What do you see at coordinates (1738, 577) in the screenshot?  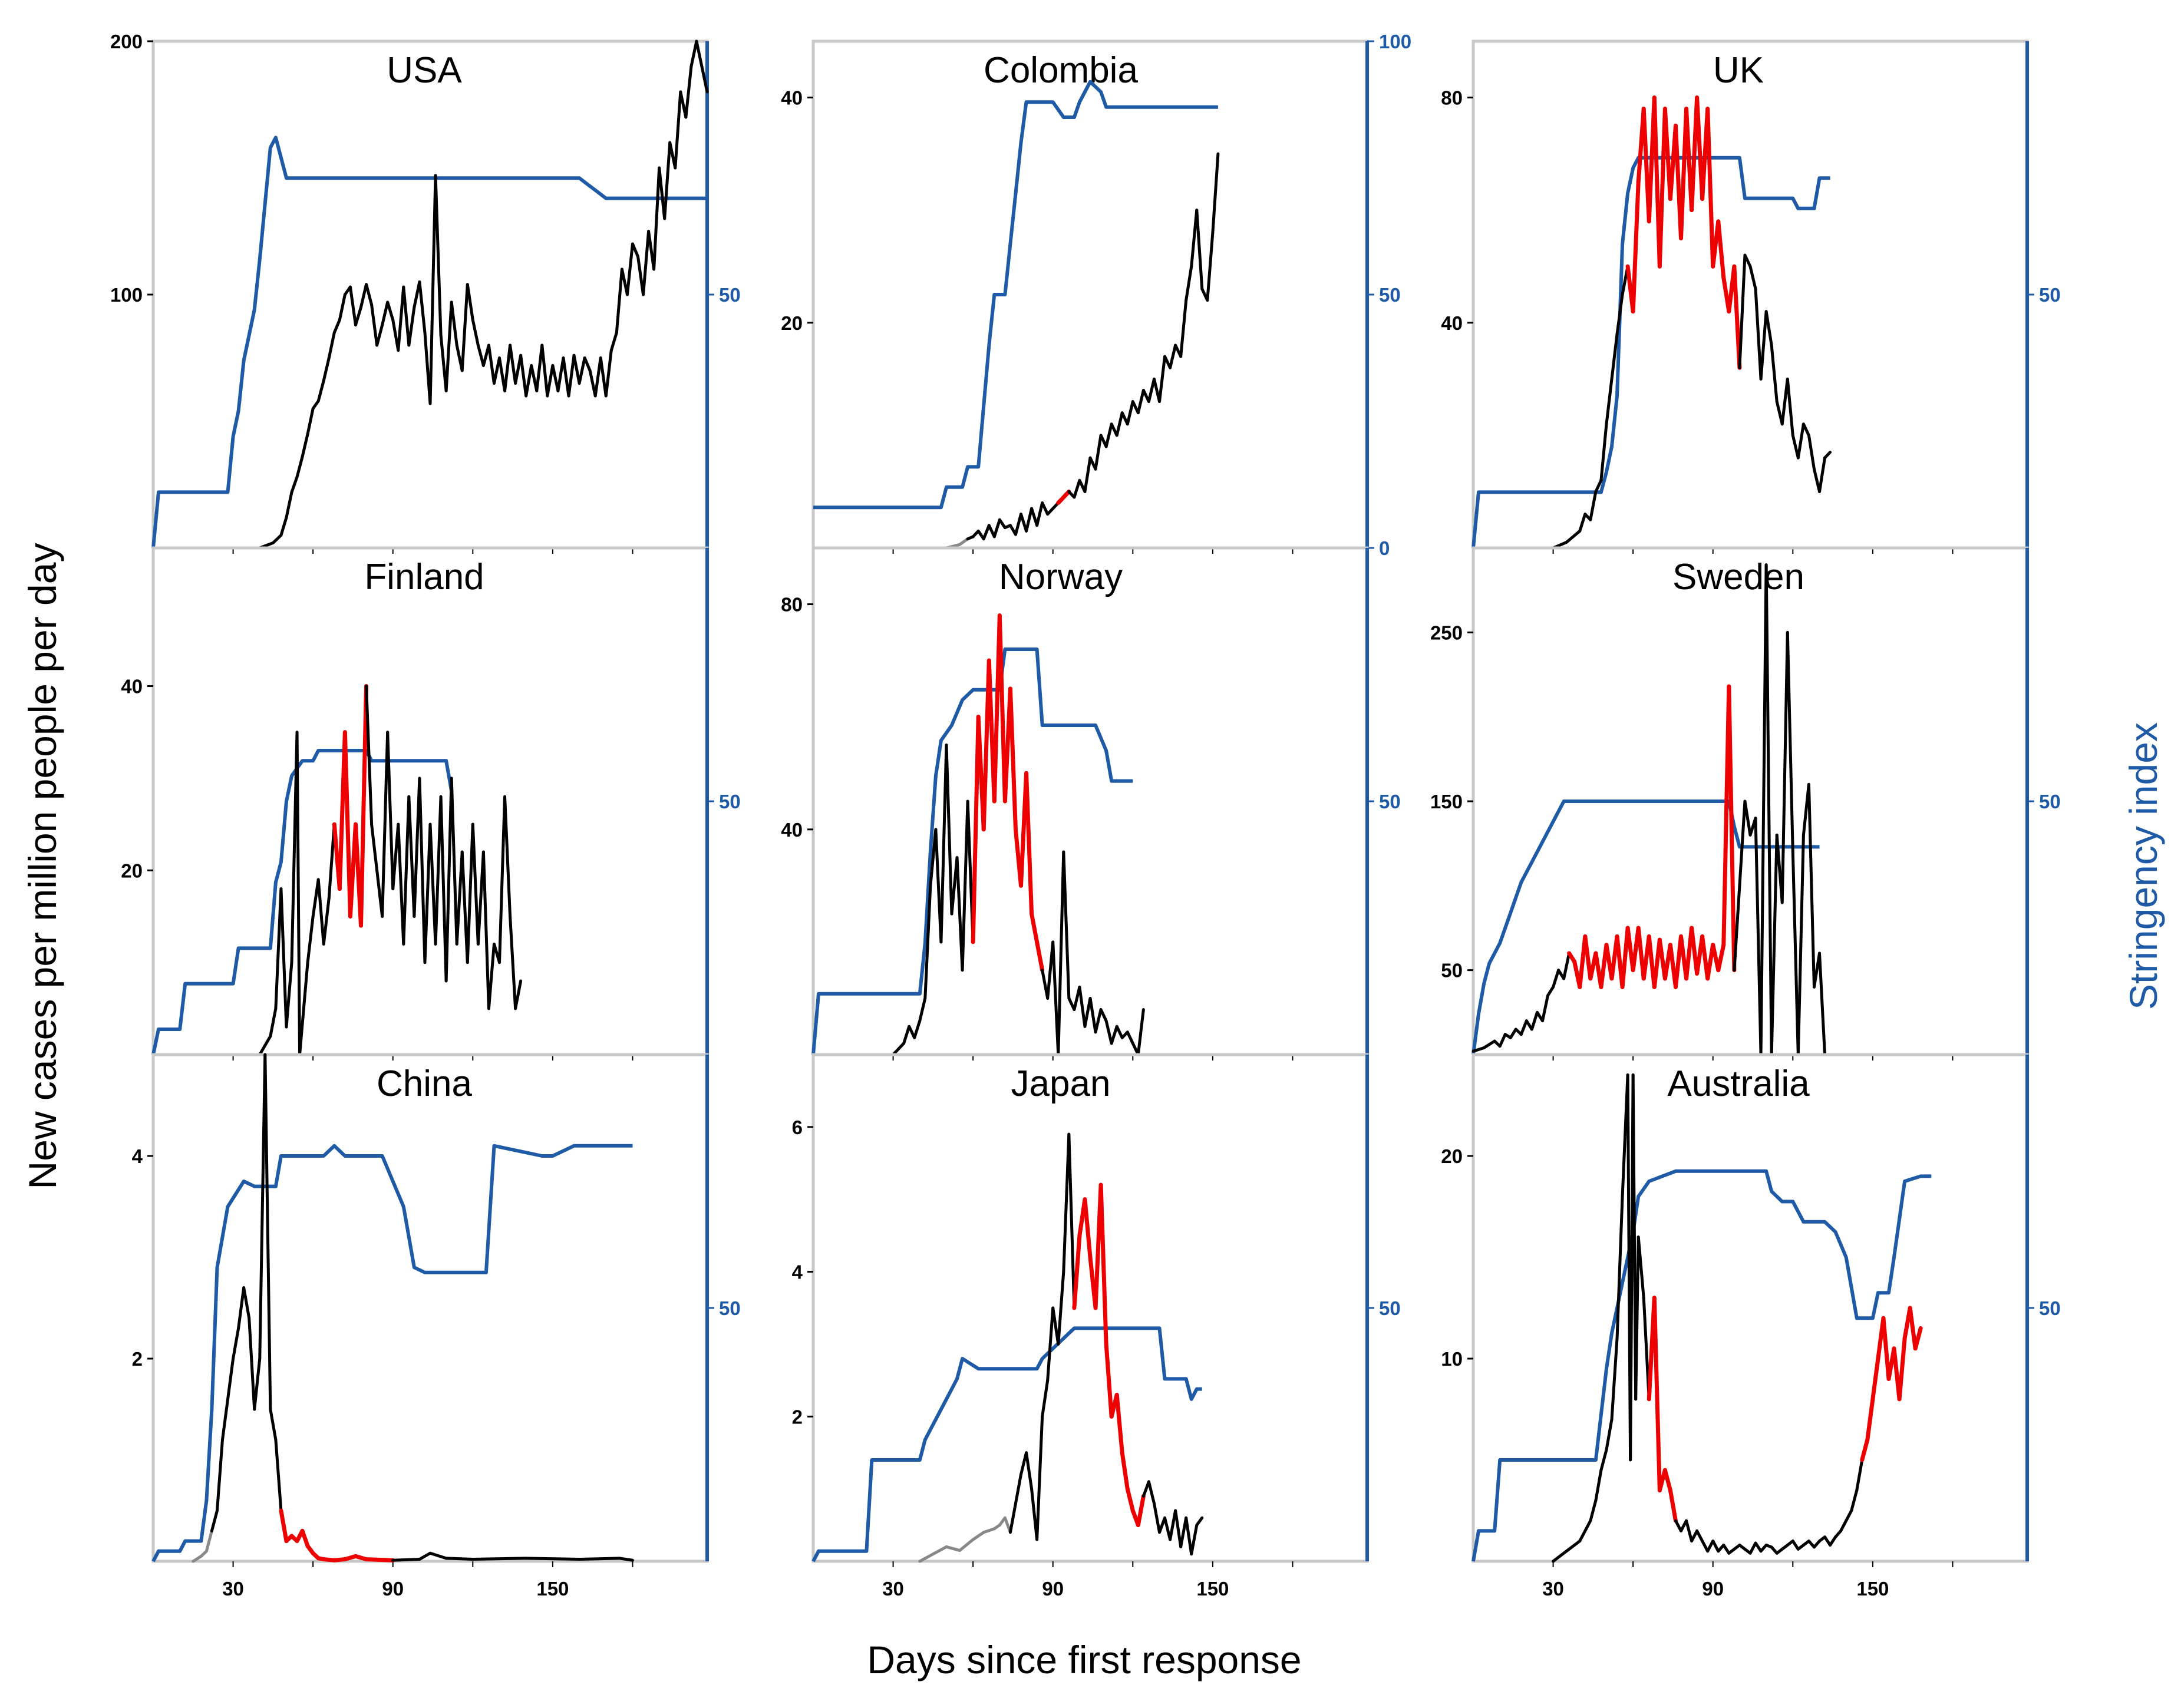 I see `panel-title: Sweden` at bounding box center [1738, 577].